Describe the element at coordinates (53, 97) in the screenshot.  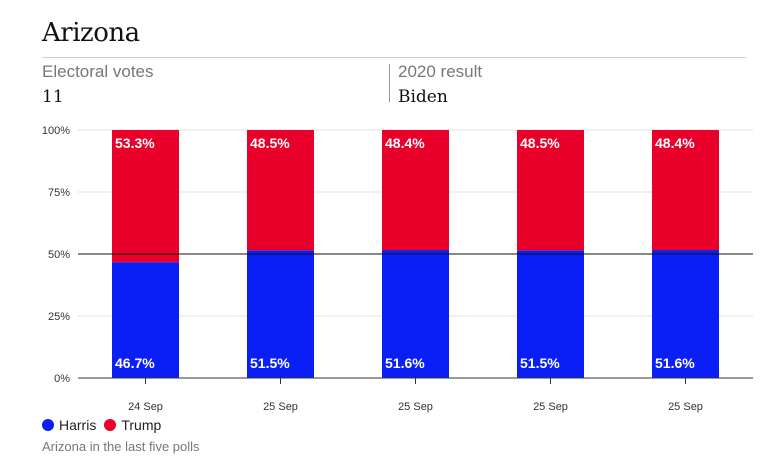
I see `electoral-votes-value: 11` at that location.